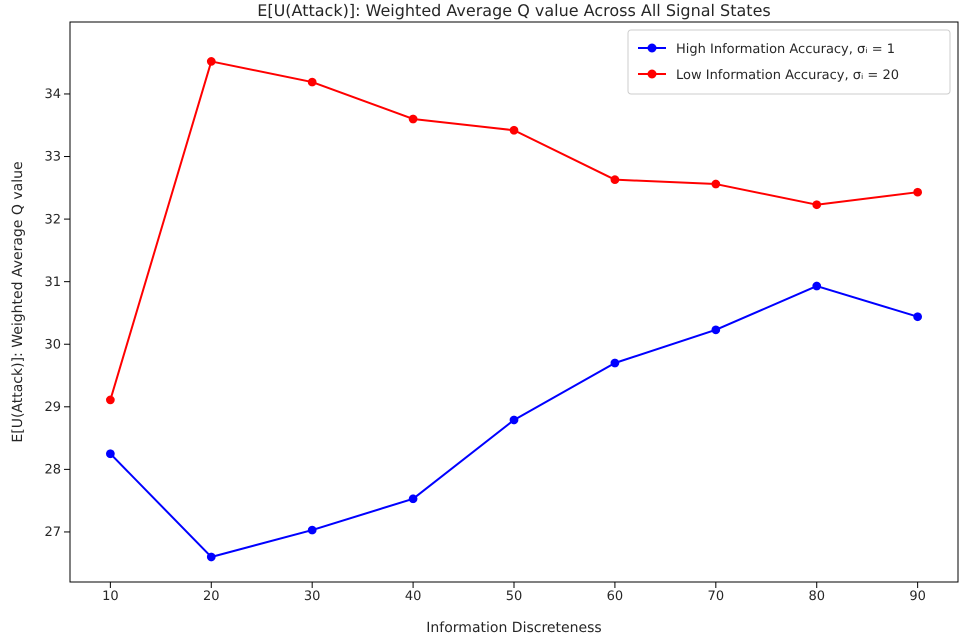 This screenshot has height=637, width=979. What do you see at coordinates (18, 302) in the screenshot?
I see `y-axis-title: E[U(Attack)]: Weighted Average Q value` at bounding box center [18, 302].